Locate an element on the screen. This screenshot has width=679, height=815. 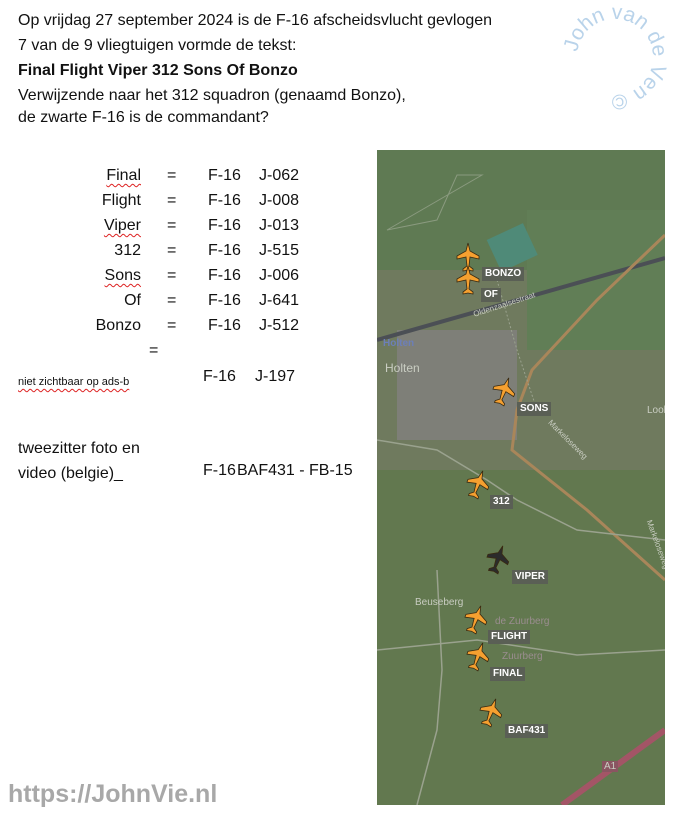
map-place: de Zuurberg is located at coordinates (522, 621).